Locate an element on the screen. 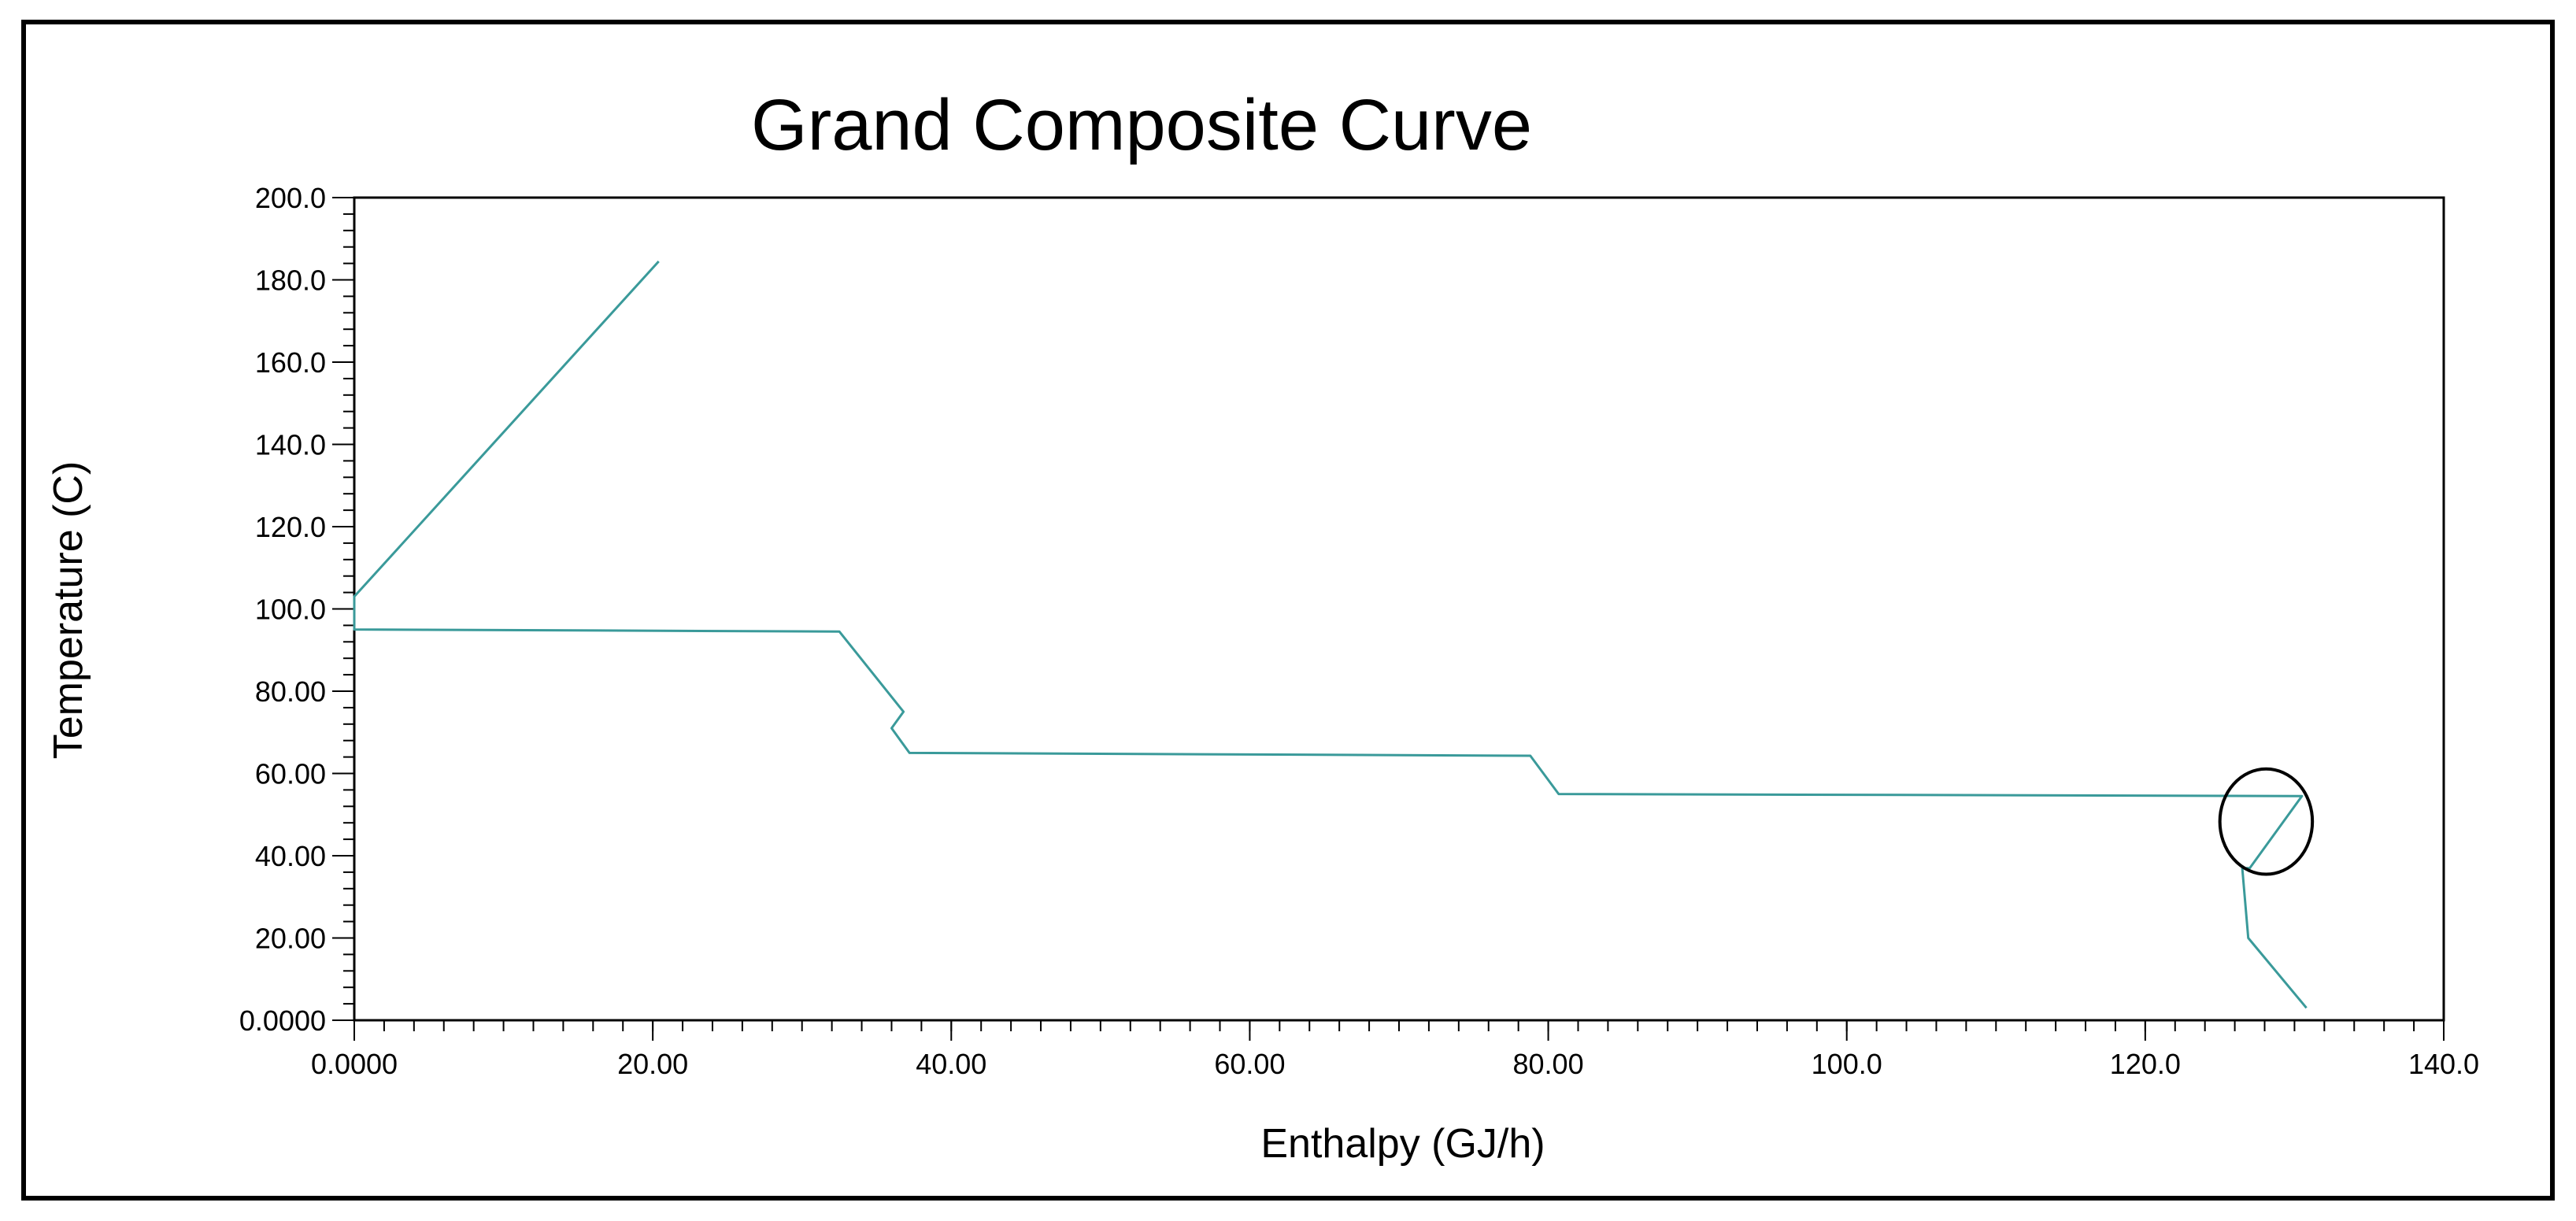  y-tick-label: 60.00 is located at coordinates (290, 774).